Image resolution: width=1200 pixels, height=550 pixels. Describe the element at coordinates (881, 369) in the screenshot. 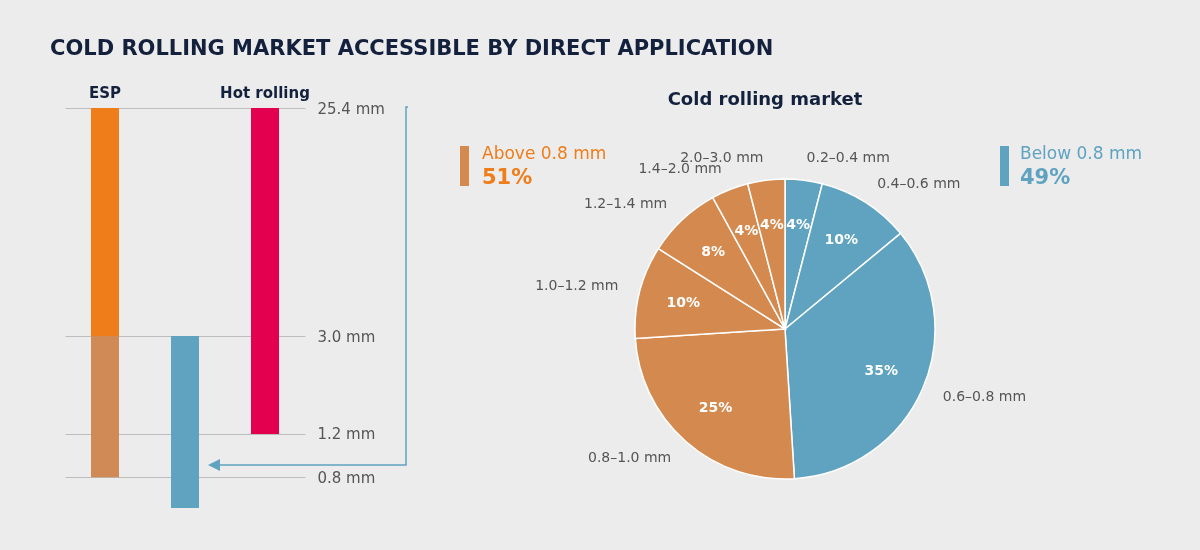

I see `data-label: 35%` at that location.